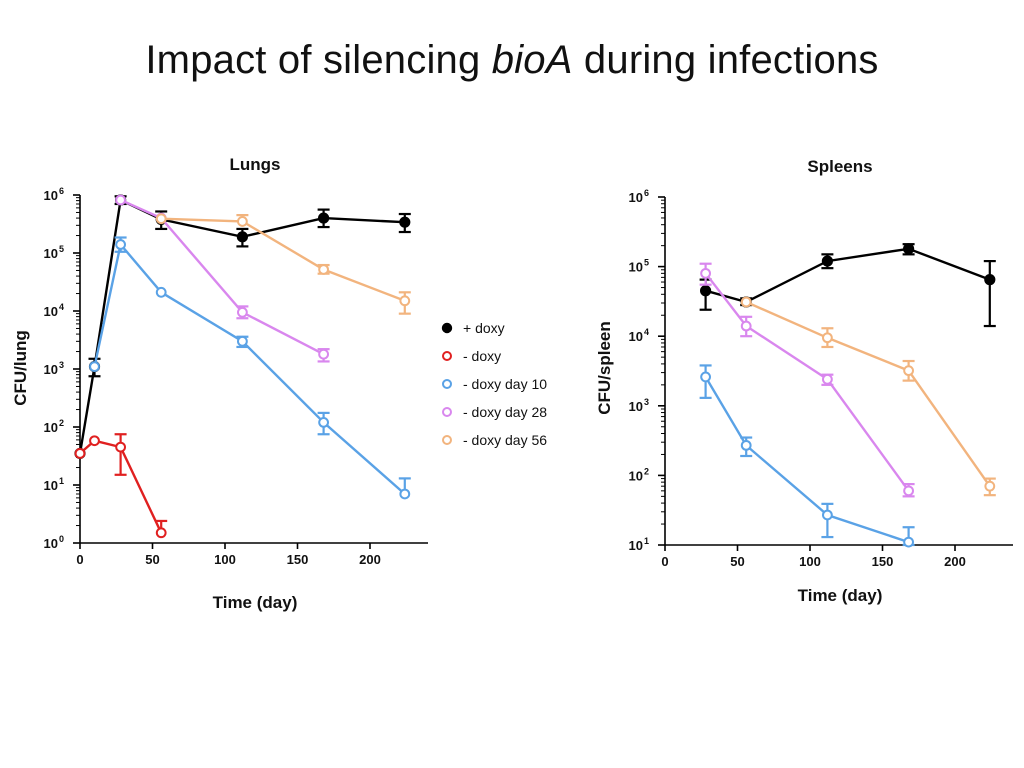 This screenshot has width=1024, height=768. What do you see at coordinates (20, 368) in the screenshot?
I see `y-axis-label: CFU/lung` at bounding box center [20, 368].